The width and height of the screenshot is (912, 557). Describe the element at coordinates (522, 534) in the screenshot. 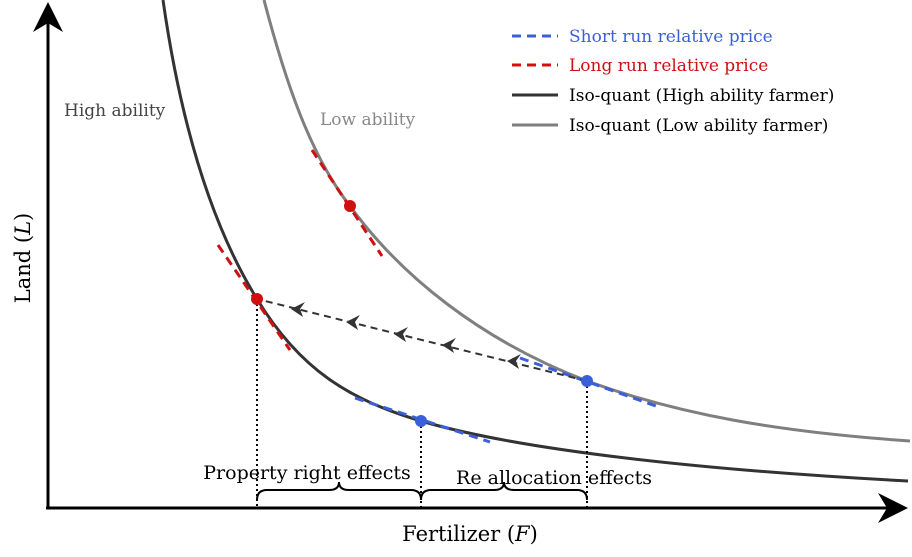

I see `x-axis-label-var: F` at that location.